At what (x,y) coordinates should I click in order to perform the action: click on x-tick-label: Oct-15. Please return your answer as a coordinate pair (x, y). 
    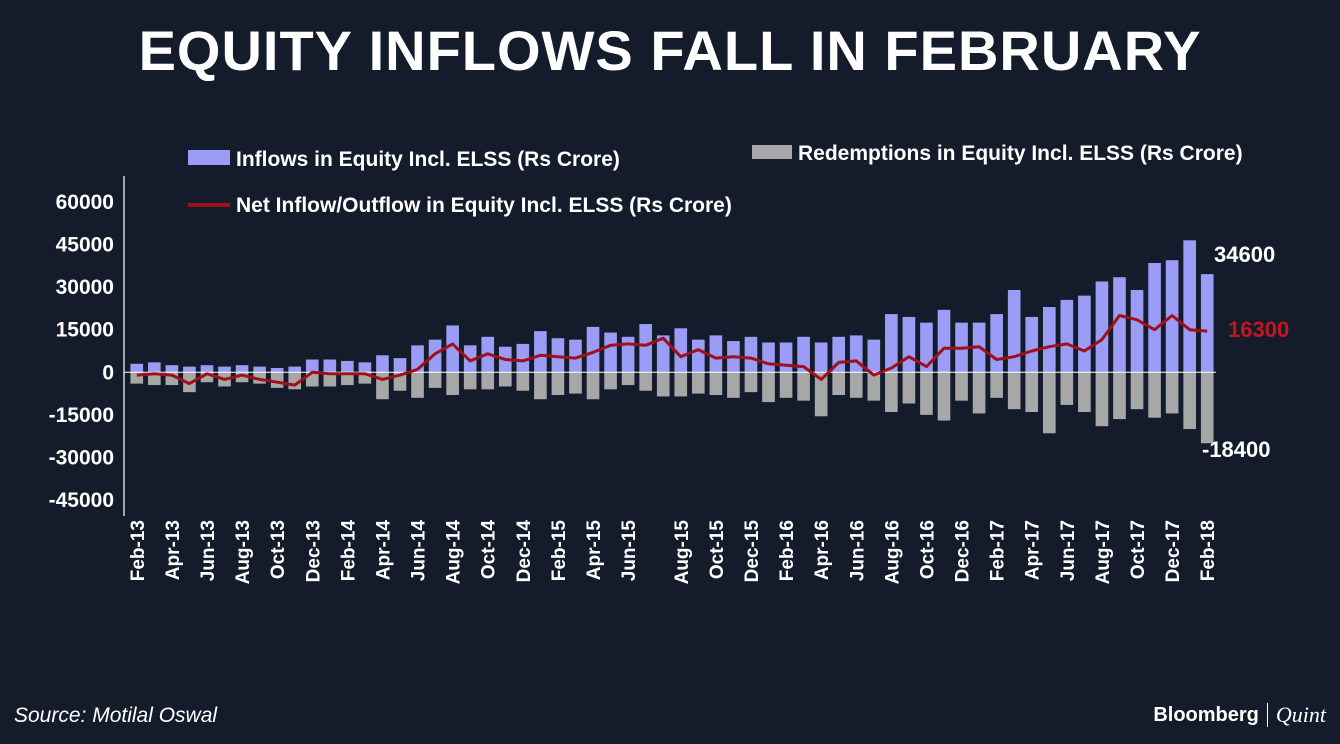
    Looking at the image, I should click on (717, 550).